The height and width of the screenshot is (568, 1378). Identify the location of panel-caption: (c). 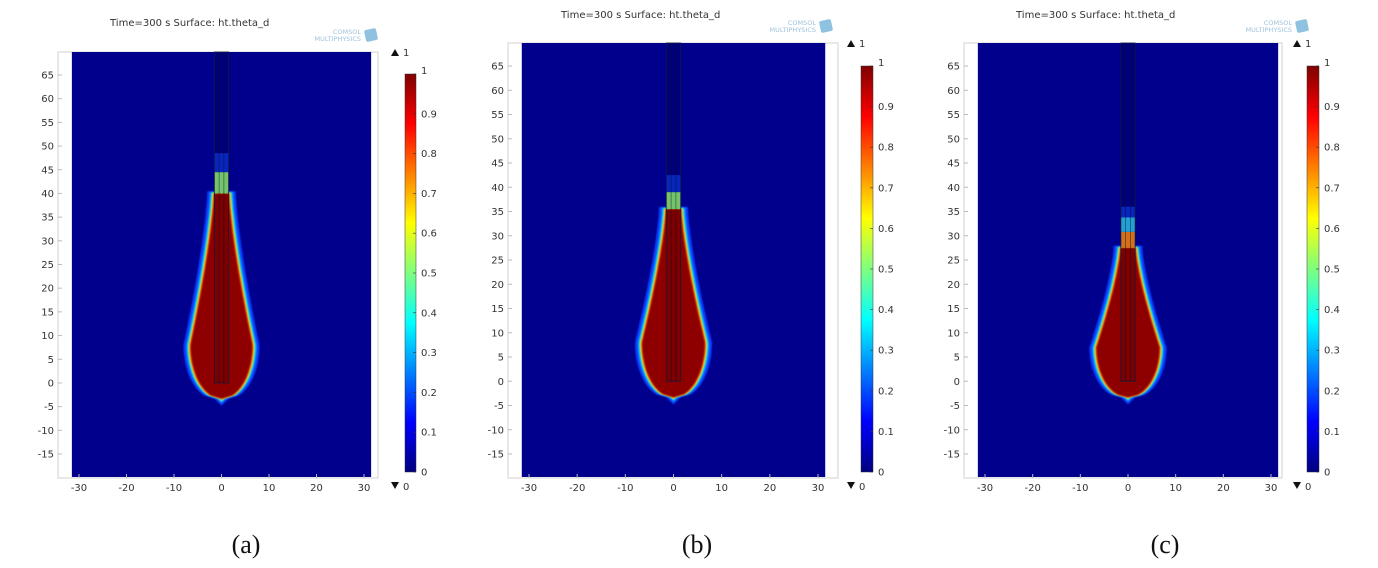
(1165, 544).